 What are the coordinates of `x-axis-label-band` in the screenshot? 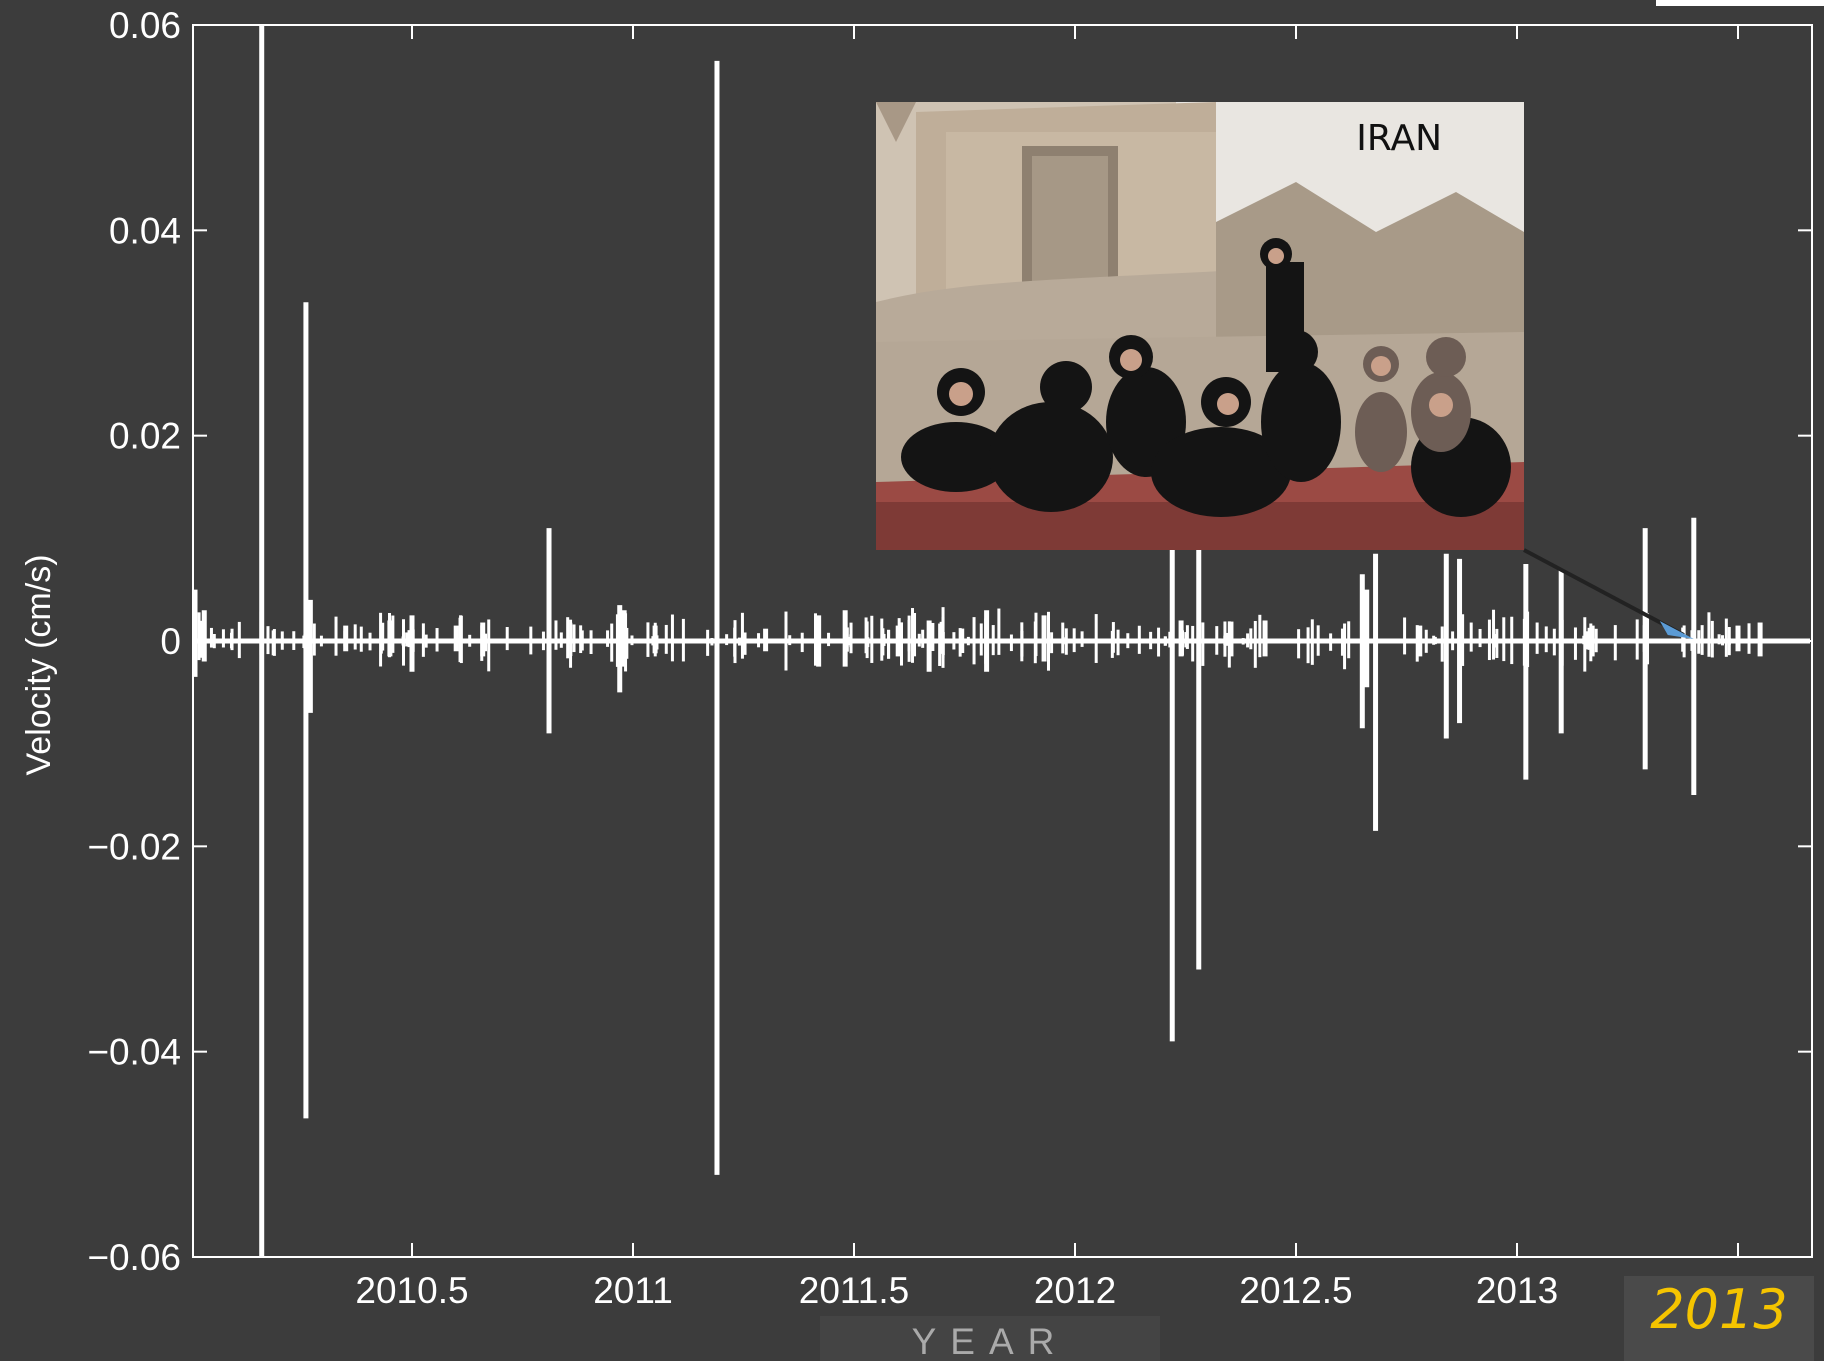 It's located at (990, 1338).